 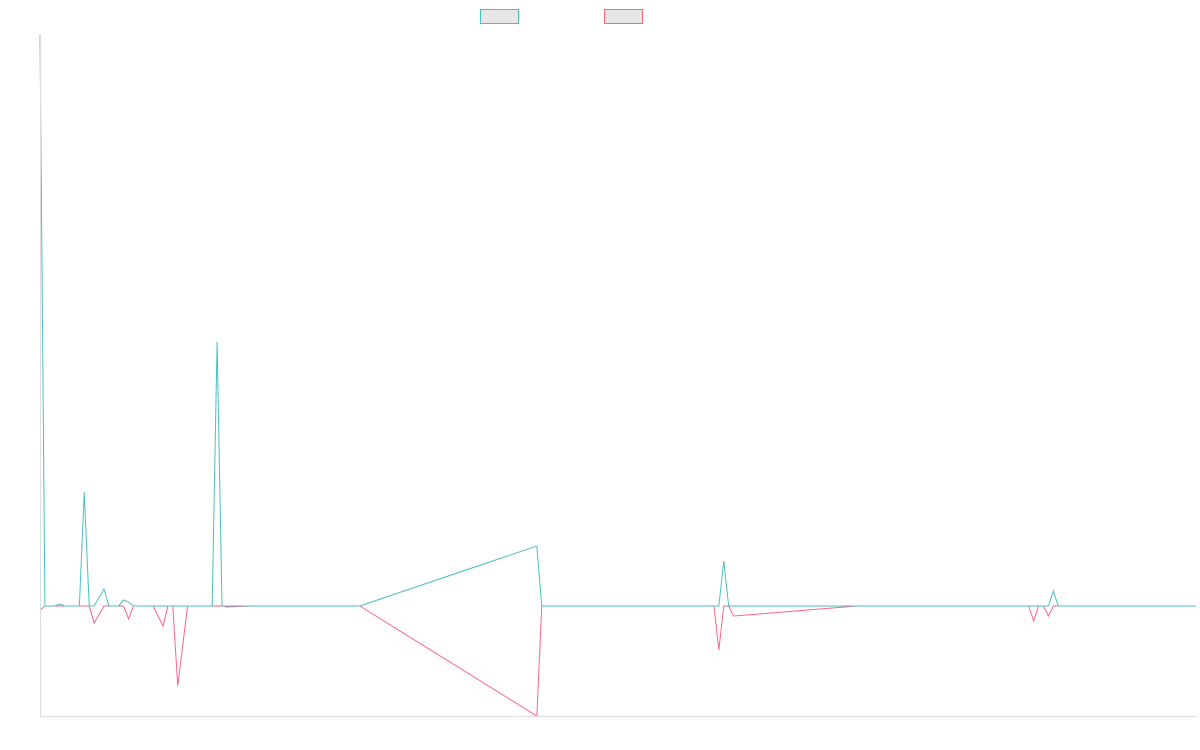 I want to click on legend-item-series-b, so click(x=626, y=16).